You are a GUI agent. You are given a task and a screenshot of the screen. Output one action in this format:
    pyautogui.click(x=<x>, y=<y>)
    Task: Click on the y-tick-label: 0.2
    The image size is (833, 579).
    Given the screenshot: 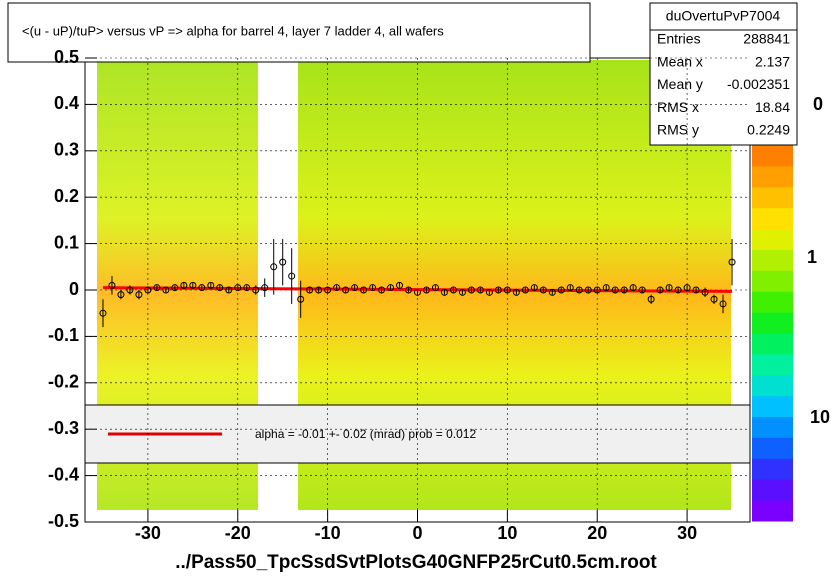 What is the action you would take?
    pyautogui.click(x=66, y=196)
    